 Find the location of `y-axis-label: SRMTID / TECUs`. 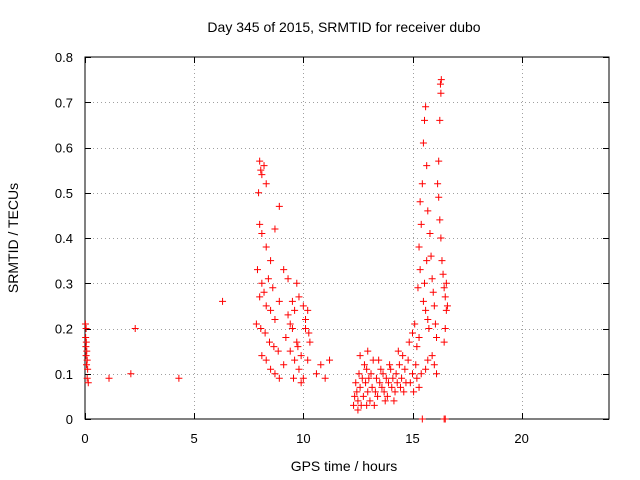

y-axis-label: SRMTID / TECUs is located at coordinates (13, 238).